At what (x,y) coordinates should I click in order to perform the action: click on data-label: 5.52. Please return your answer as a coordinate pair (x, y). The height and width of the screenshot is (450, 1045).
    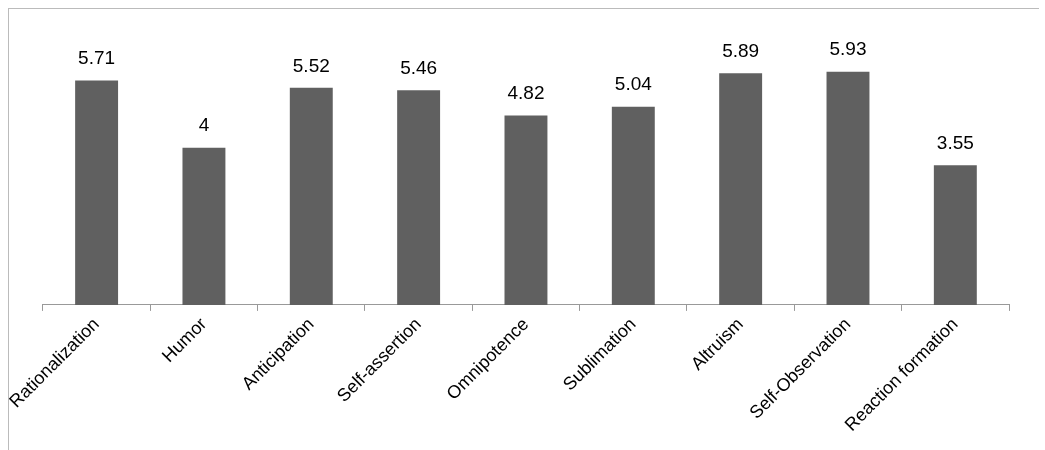
    Looking at the image, I should click on (311, 65).